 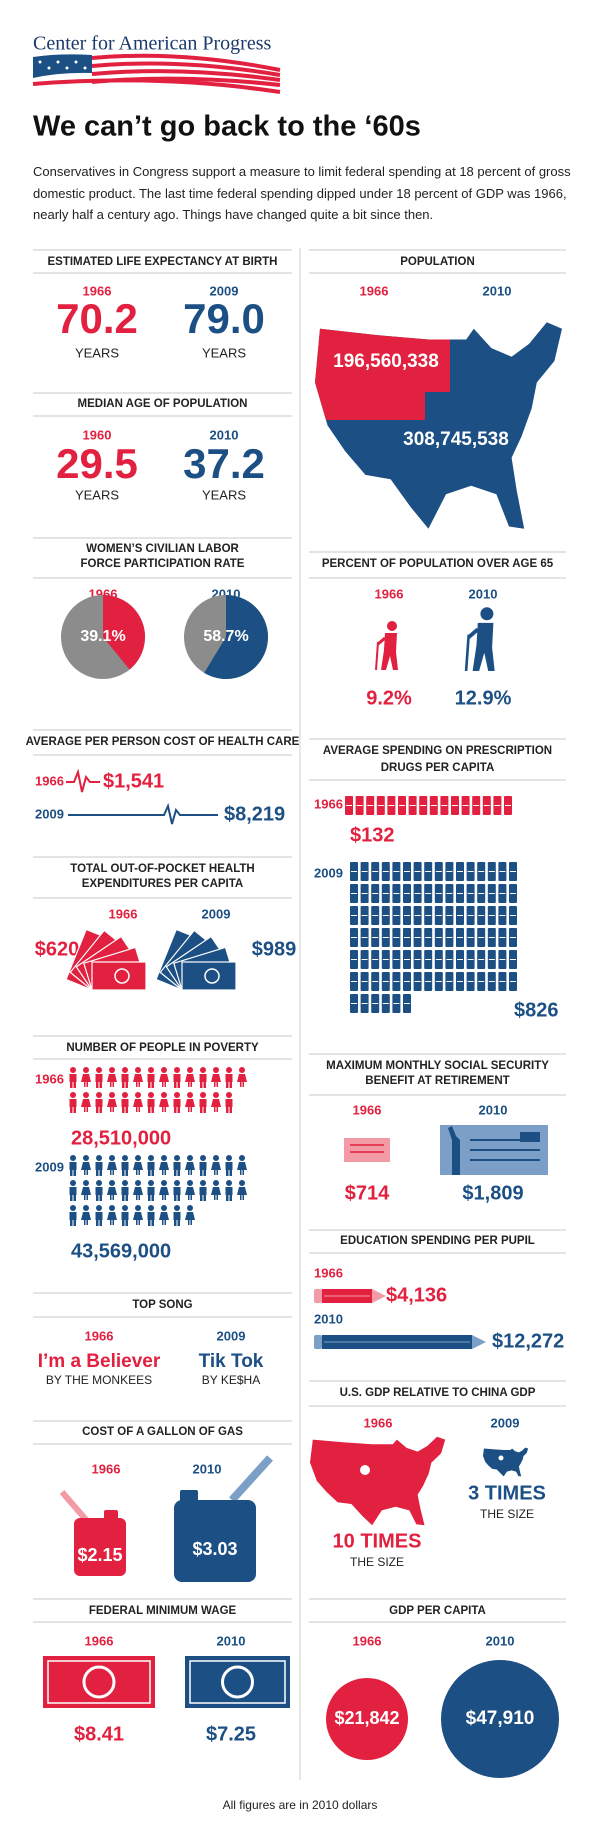 What do you see at coordinates (251, 1479) in the screenshot?
I see `gas-spout` at bounding box center [251, 1479].